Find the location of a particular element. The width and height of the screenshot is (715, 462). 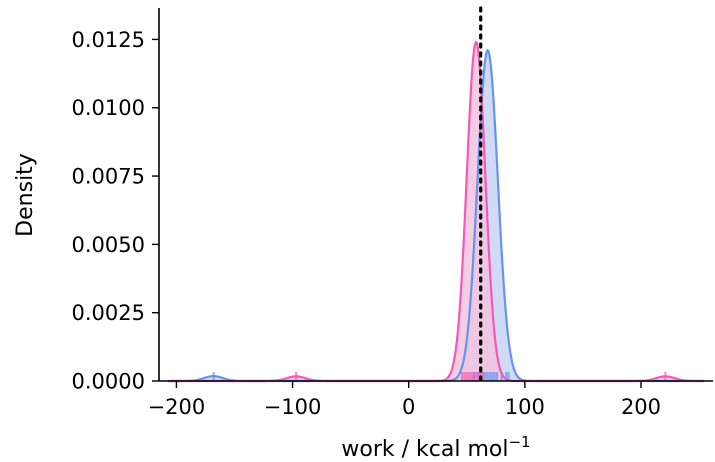

x-tick-label: 100 is located at coordinates (525, 407).